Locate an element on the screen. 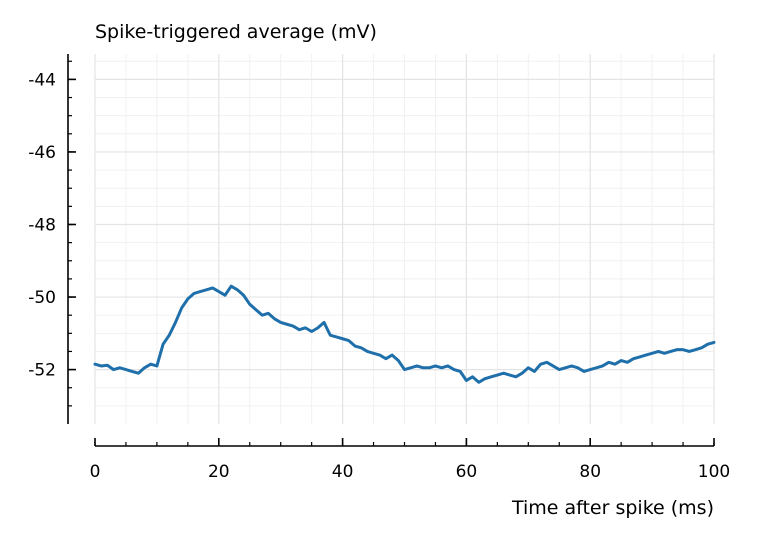 Image resolution: width=757 pixels, height=540 pixels. x-tick-label: 40 is located at coordinates (343, 472).